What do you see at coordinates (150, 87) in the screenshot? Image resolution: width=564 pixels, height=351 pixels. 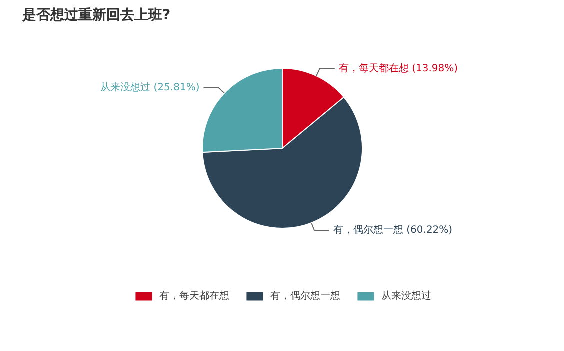 I see `data-label: 从来没想过 (25.81%)` at bounding box center [150, 87].